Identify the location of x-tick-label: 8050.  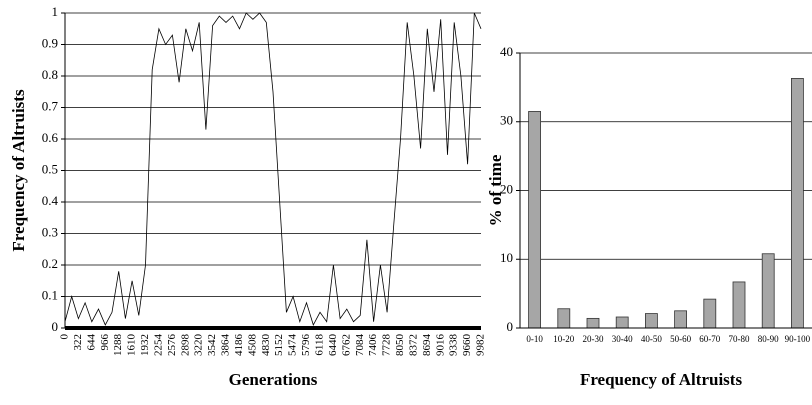
(400, 345).